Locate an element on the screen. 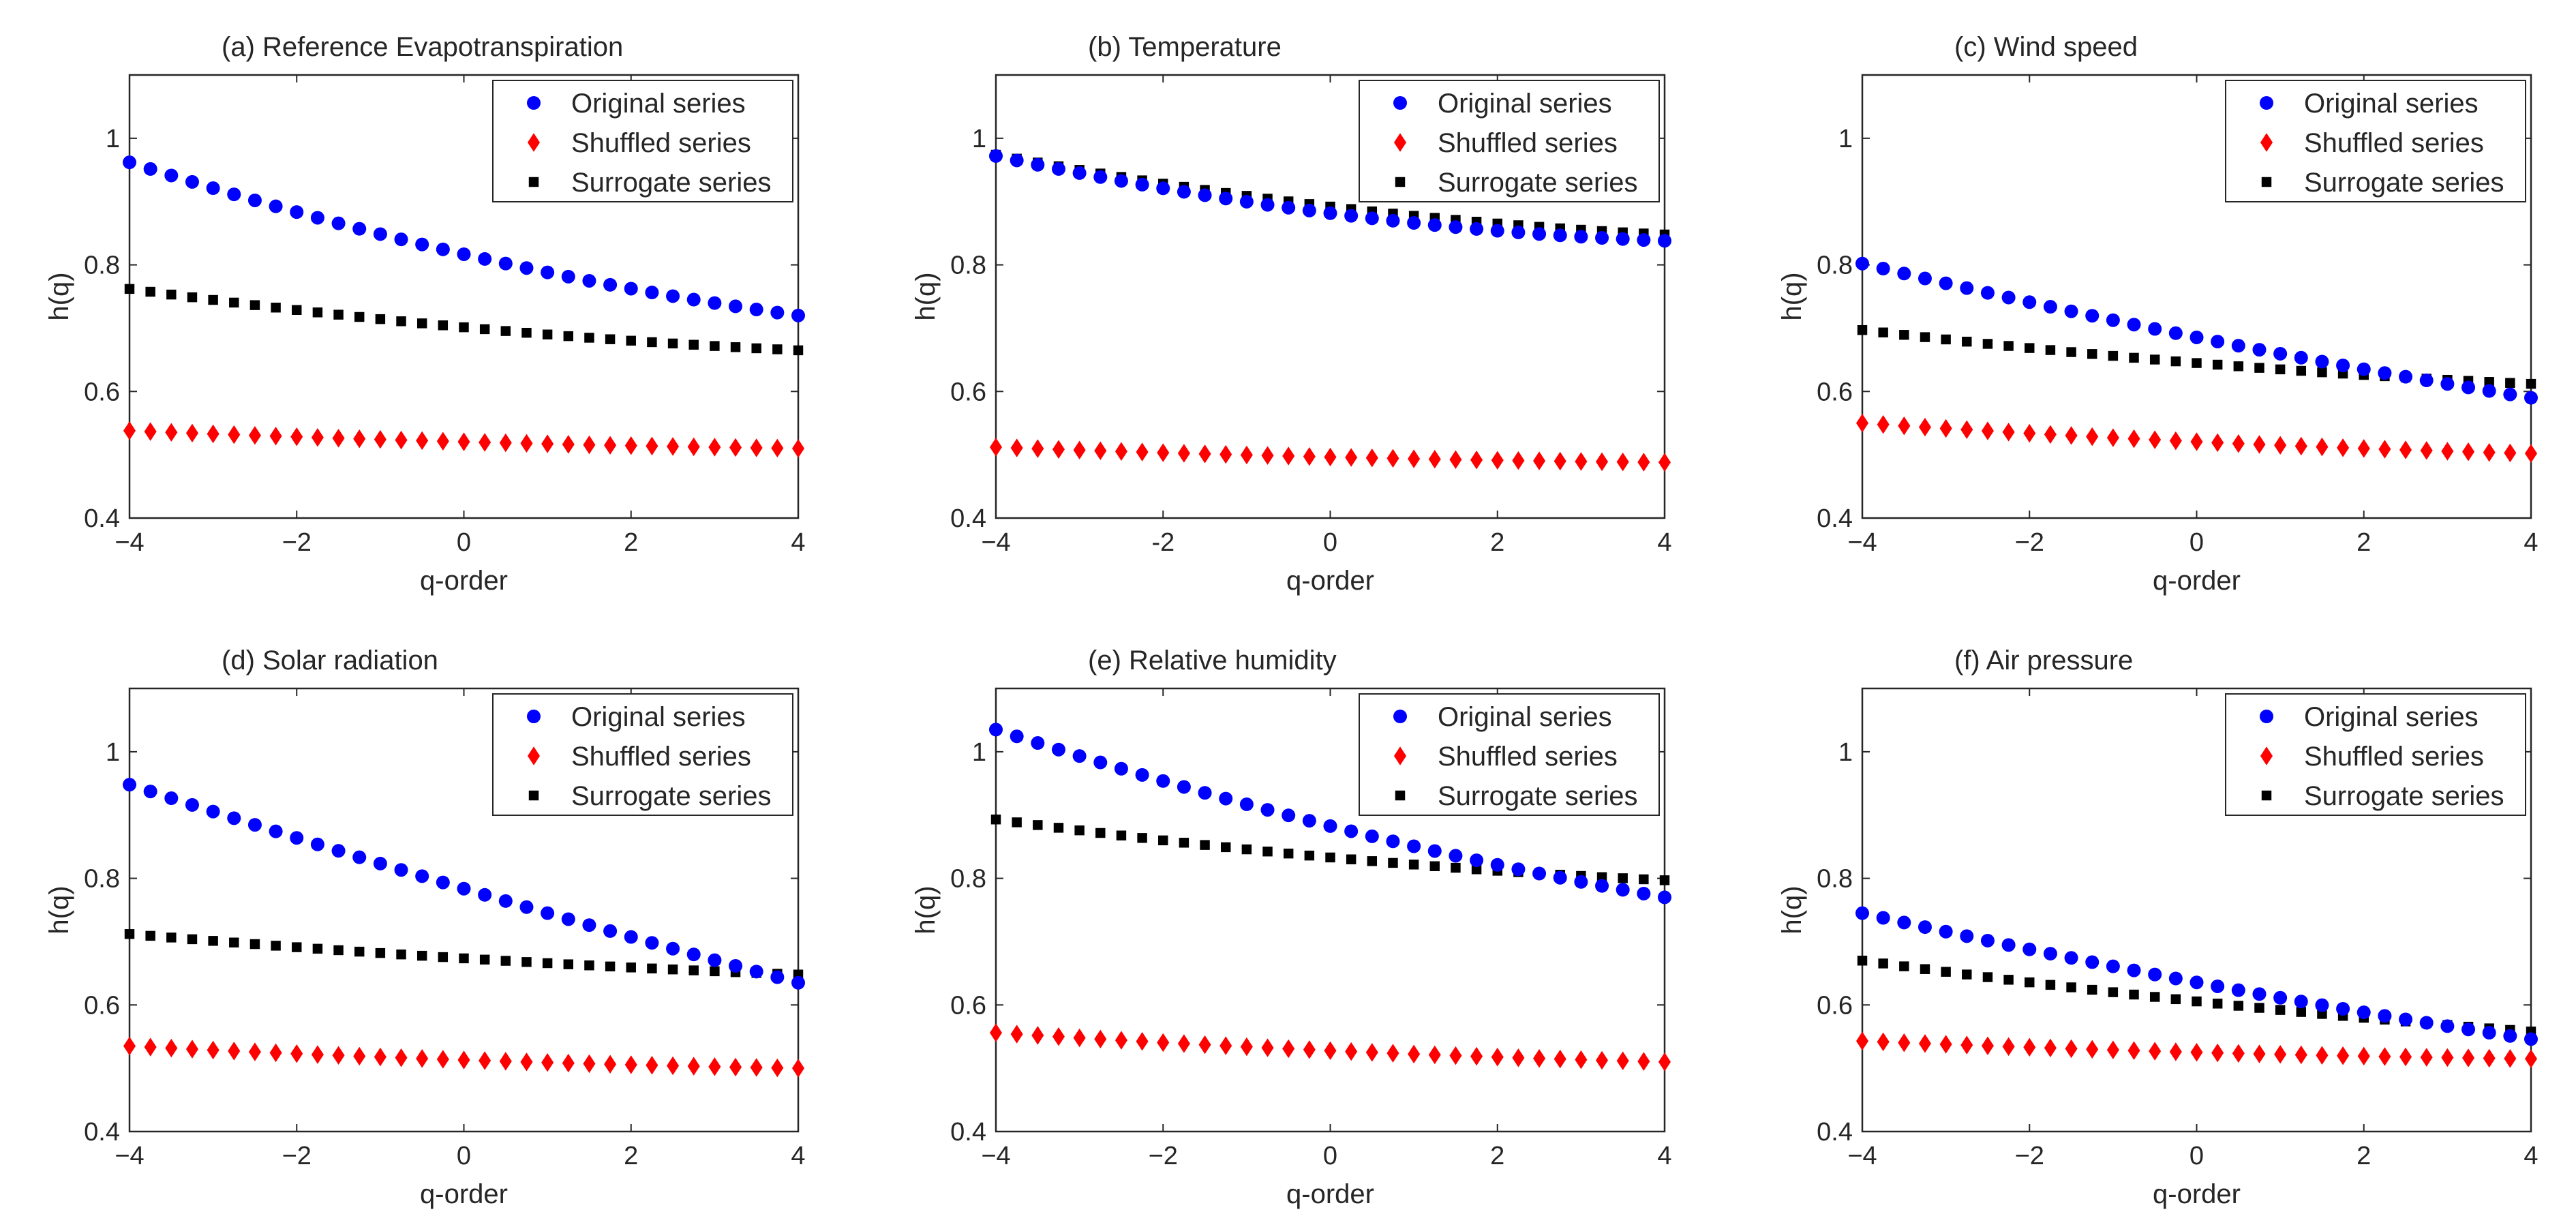  chart-title: (a) Reference Evapotranspiration is located at coordinates (422, 47).